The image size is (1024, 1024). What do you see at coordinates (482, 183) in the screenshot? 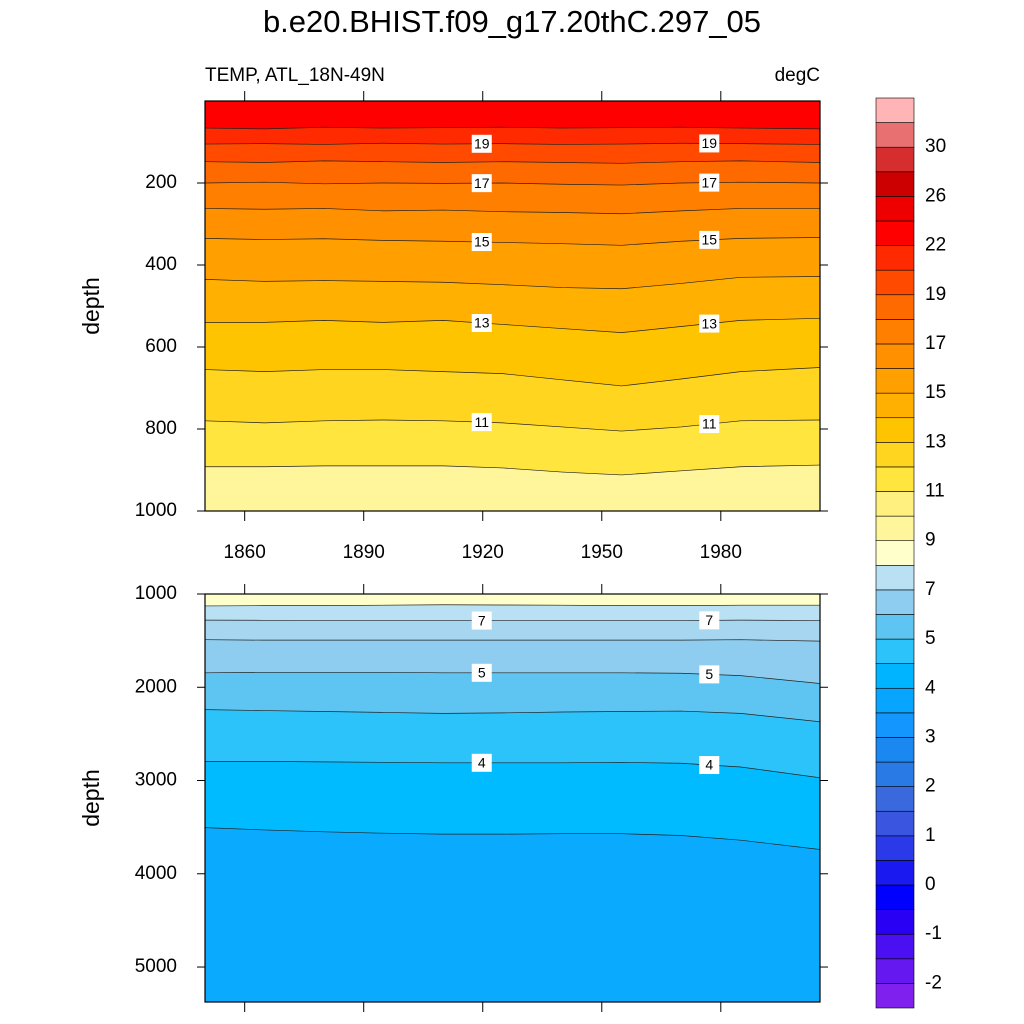
I see `contour-label: 17` at bounding box center [482, 183].